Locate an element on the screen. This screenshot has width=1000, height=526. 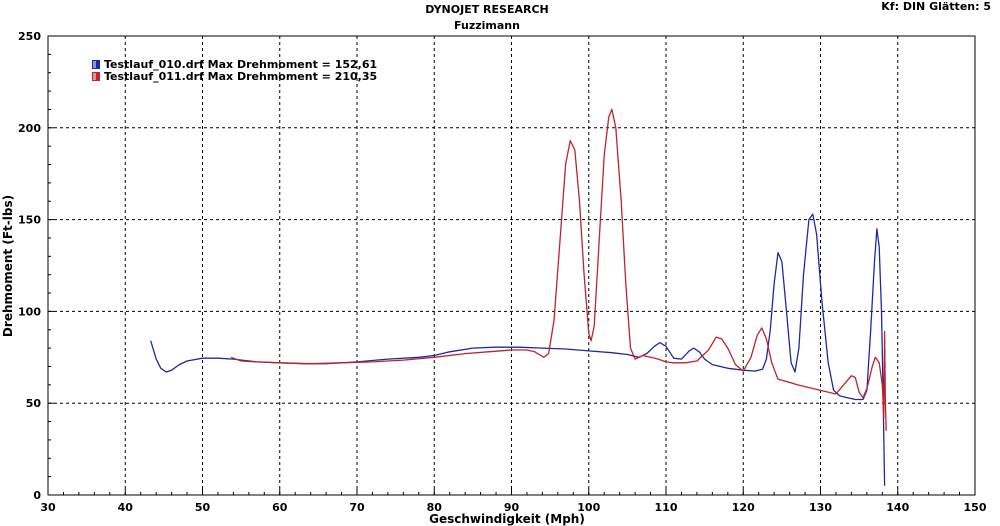
y-axis-label: Drehmoment (Ft-lbs) is located at coordinates (8, 266).